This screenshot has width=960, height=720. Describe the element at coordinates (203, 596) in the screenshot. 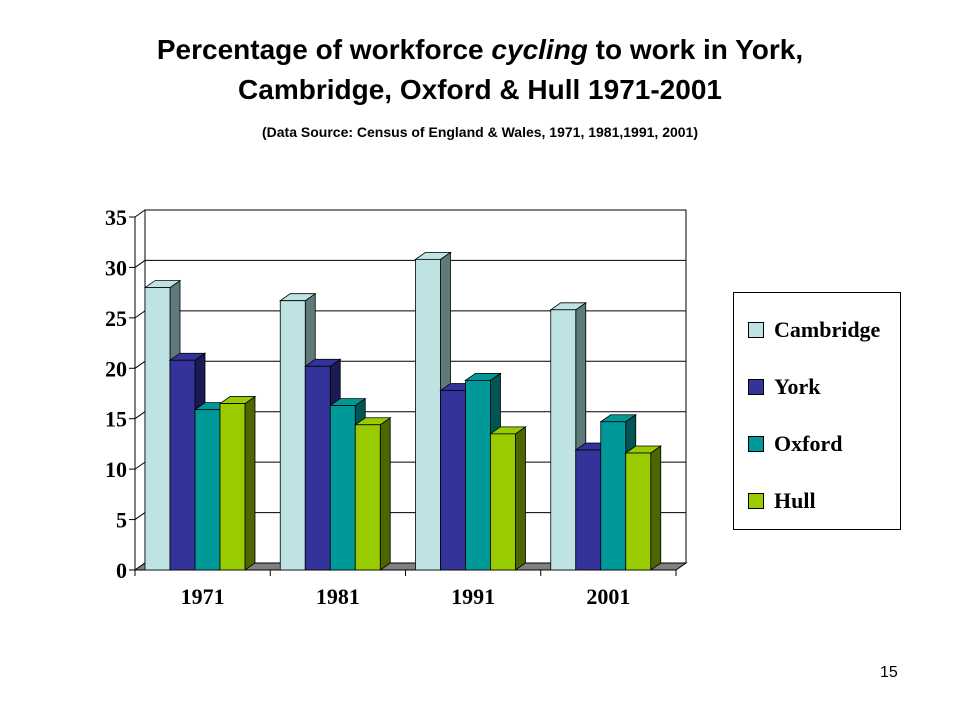

I see `x-tick-label: 1971` at that location.